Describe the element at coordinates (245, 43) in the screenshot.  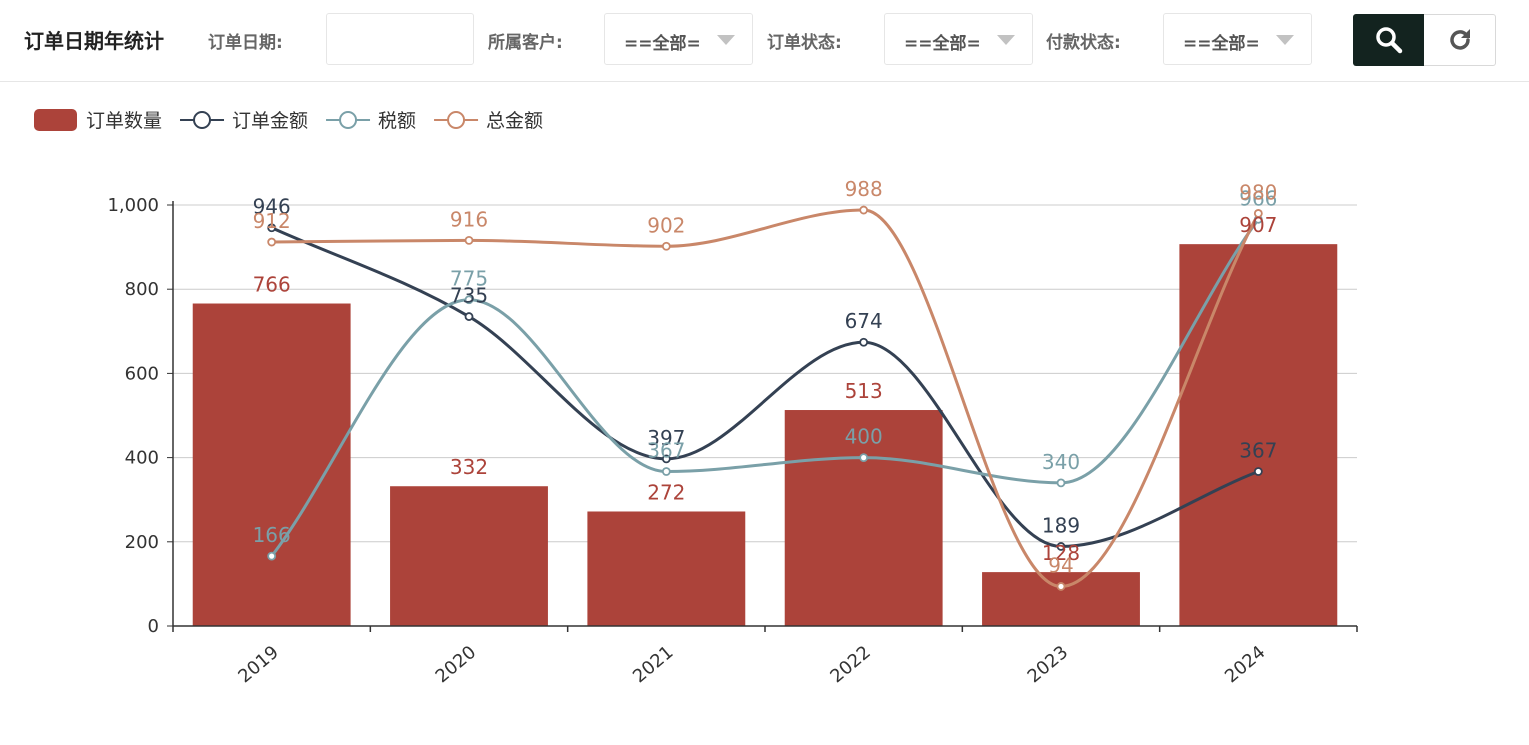
I see `order-date-label: 订单日期:` at that location.